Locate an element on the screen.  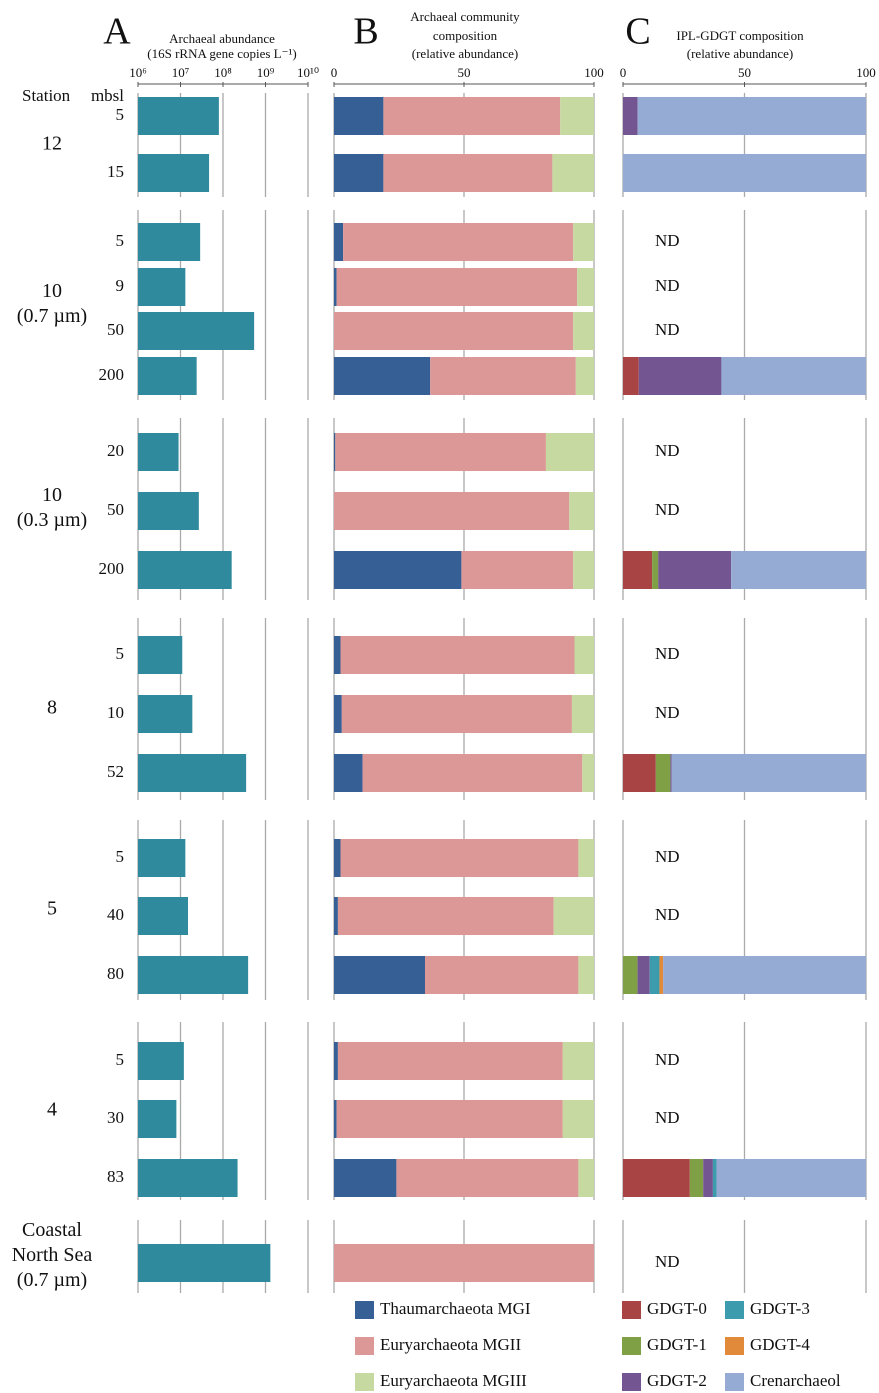
depth-label: 20 is located at coordinates (115, 450).